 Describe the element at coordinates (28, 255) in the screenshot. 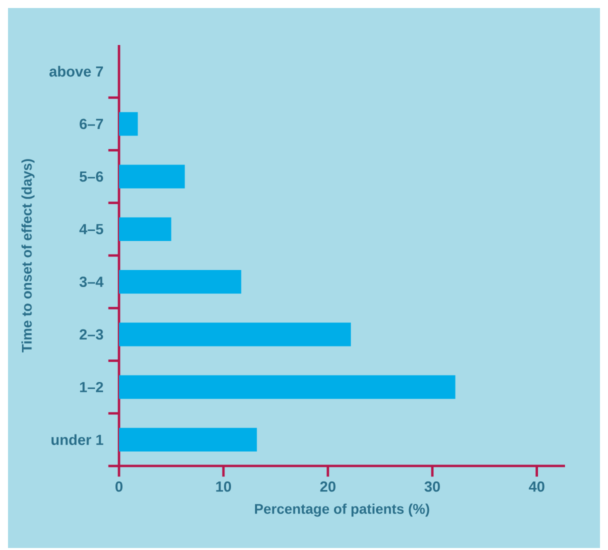

I see `y-axis-title: Time to onset of effect (days)` at that location.